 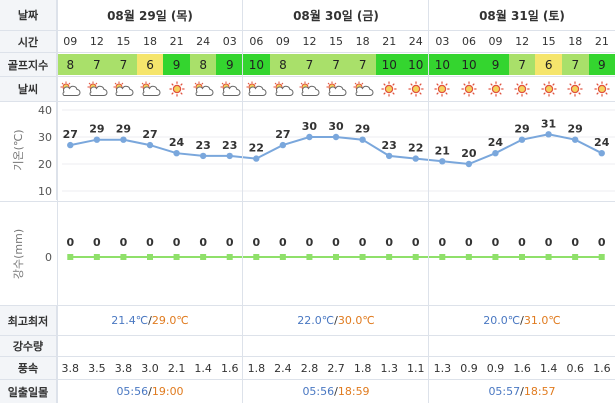 What do you see at coordinates (230, 64) in the screenshot?
I see `golf-index-cell: 9` at bounding box center [230, 64].